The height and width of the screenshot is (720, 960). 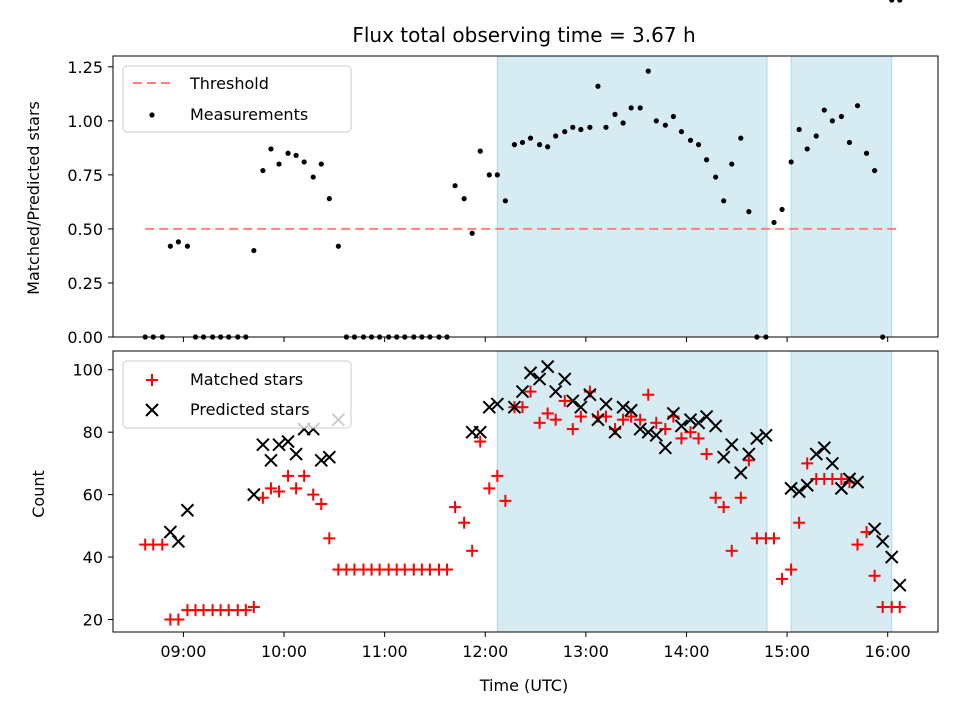 What do you see at coordinates (523, 685) in the screenshot?
I see `x-axis-label: Time (UTC)` at bounding box center [523, 685].